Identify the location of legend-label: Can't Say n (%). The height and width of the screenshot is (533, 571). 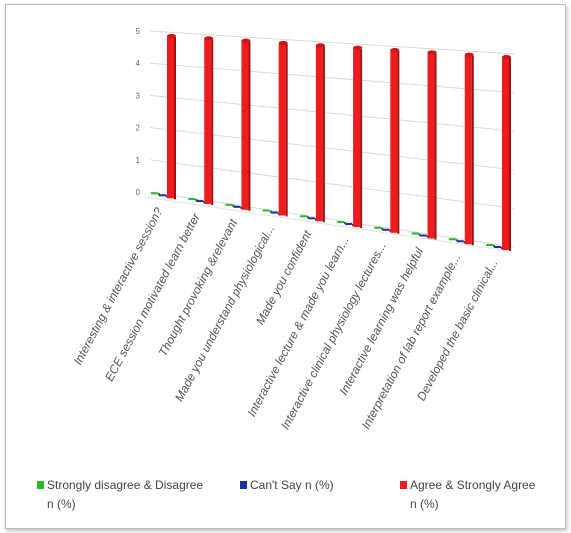
(292, 485).